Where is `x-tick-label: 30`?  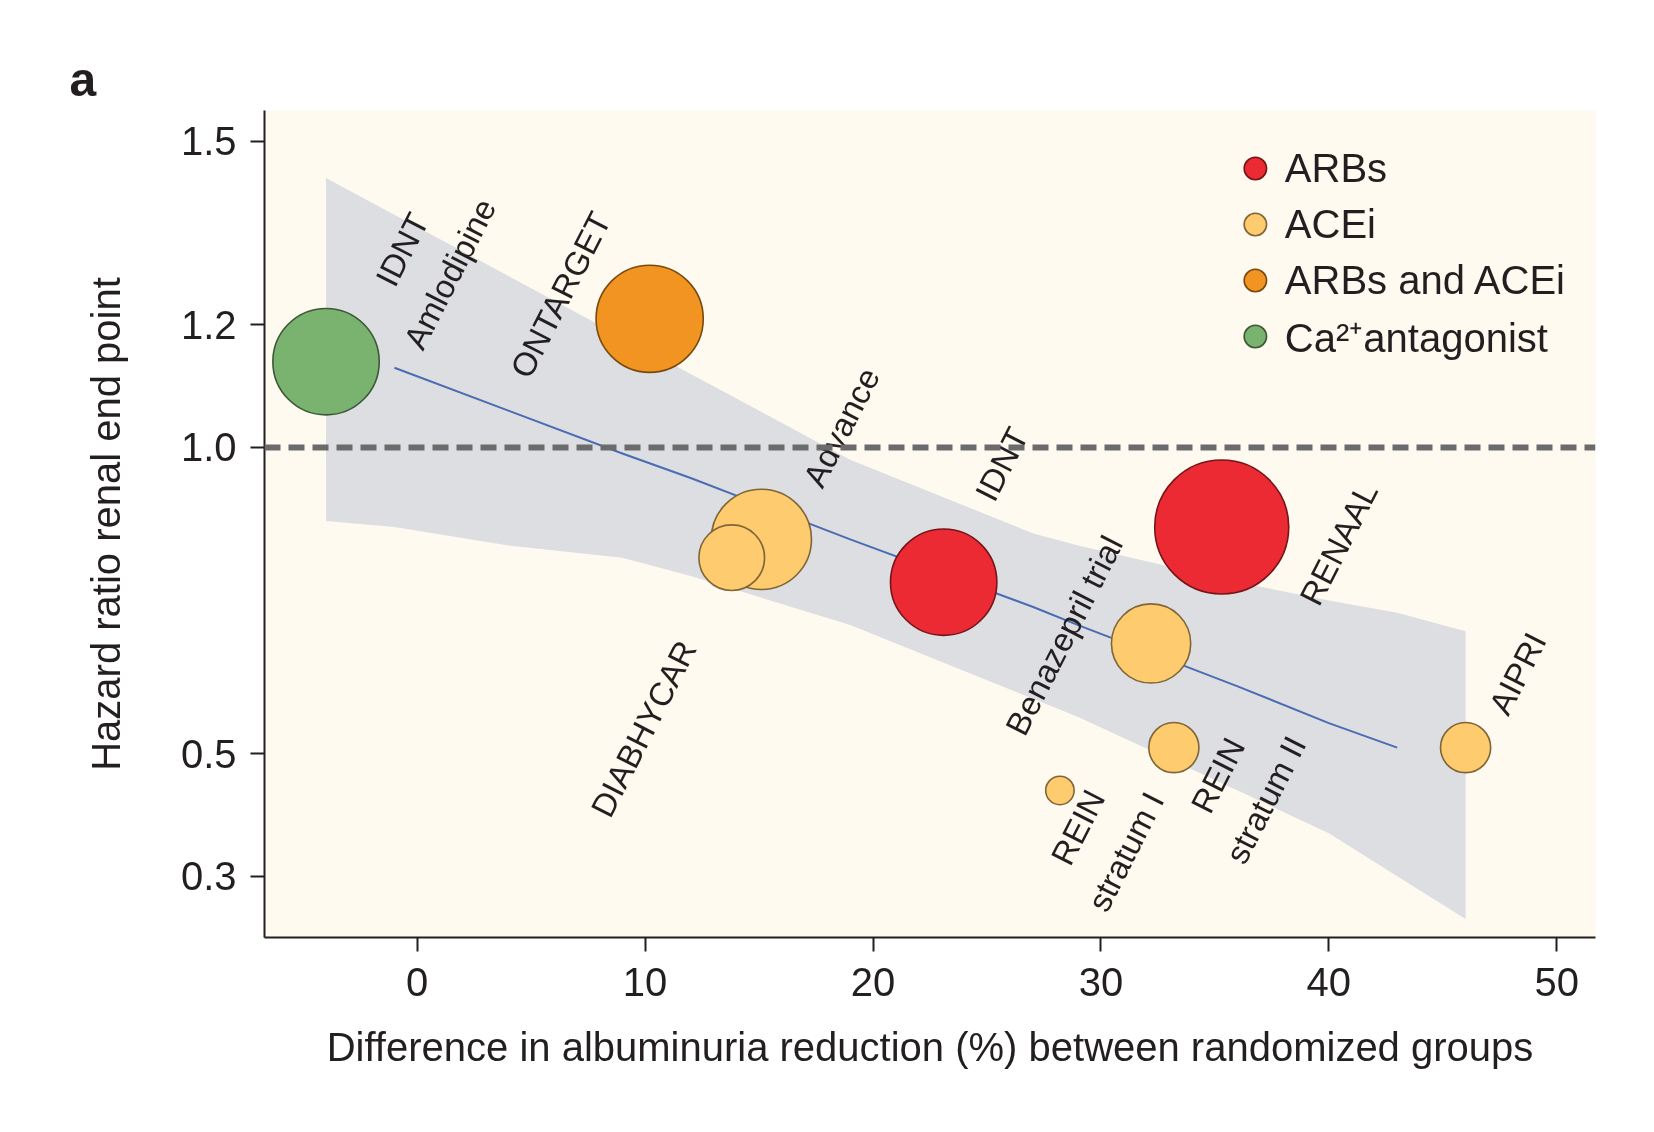 x-tick-label: 30 is located at coordinates (1101, 981).